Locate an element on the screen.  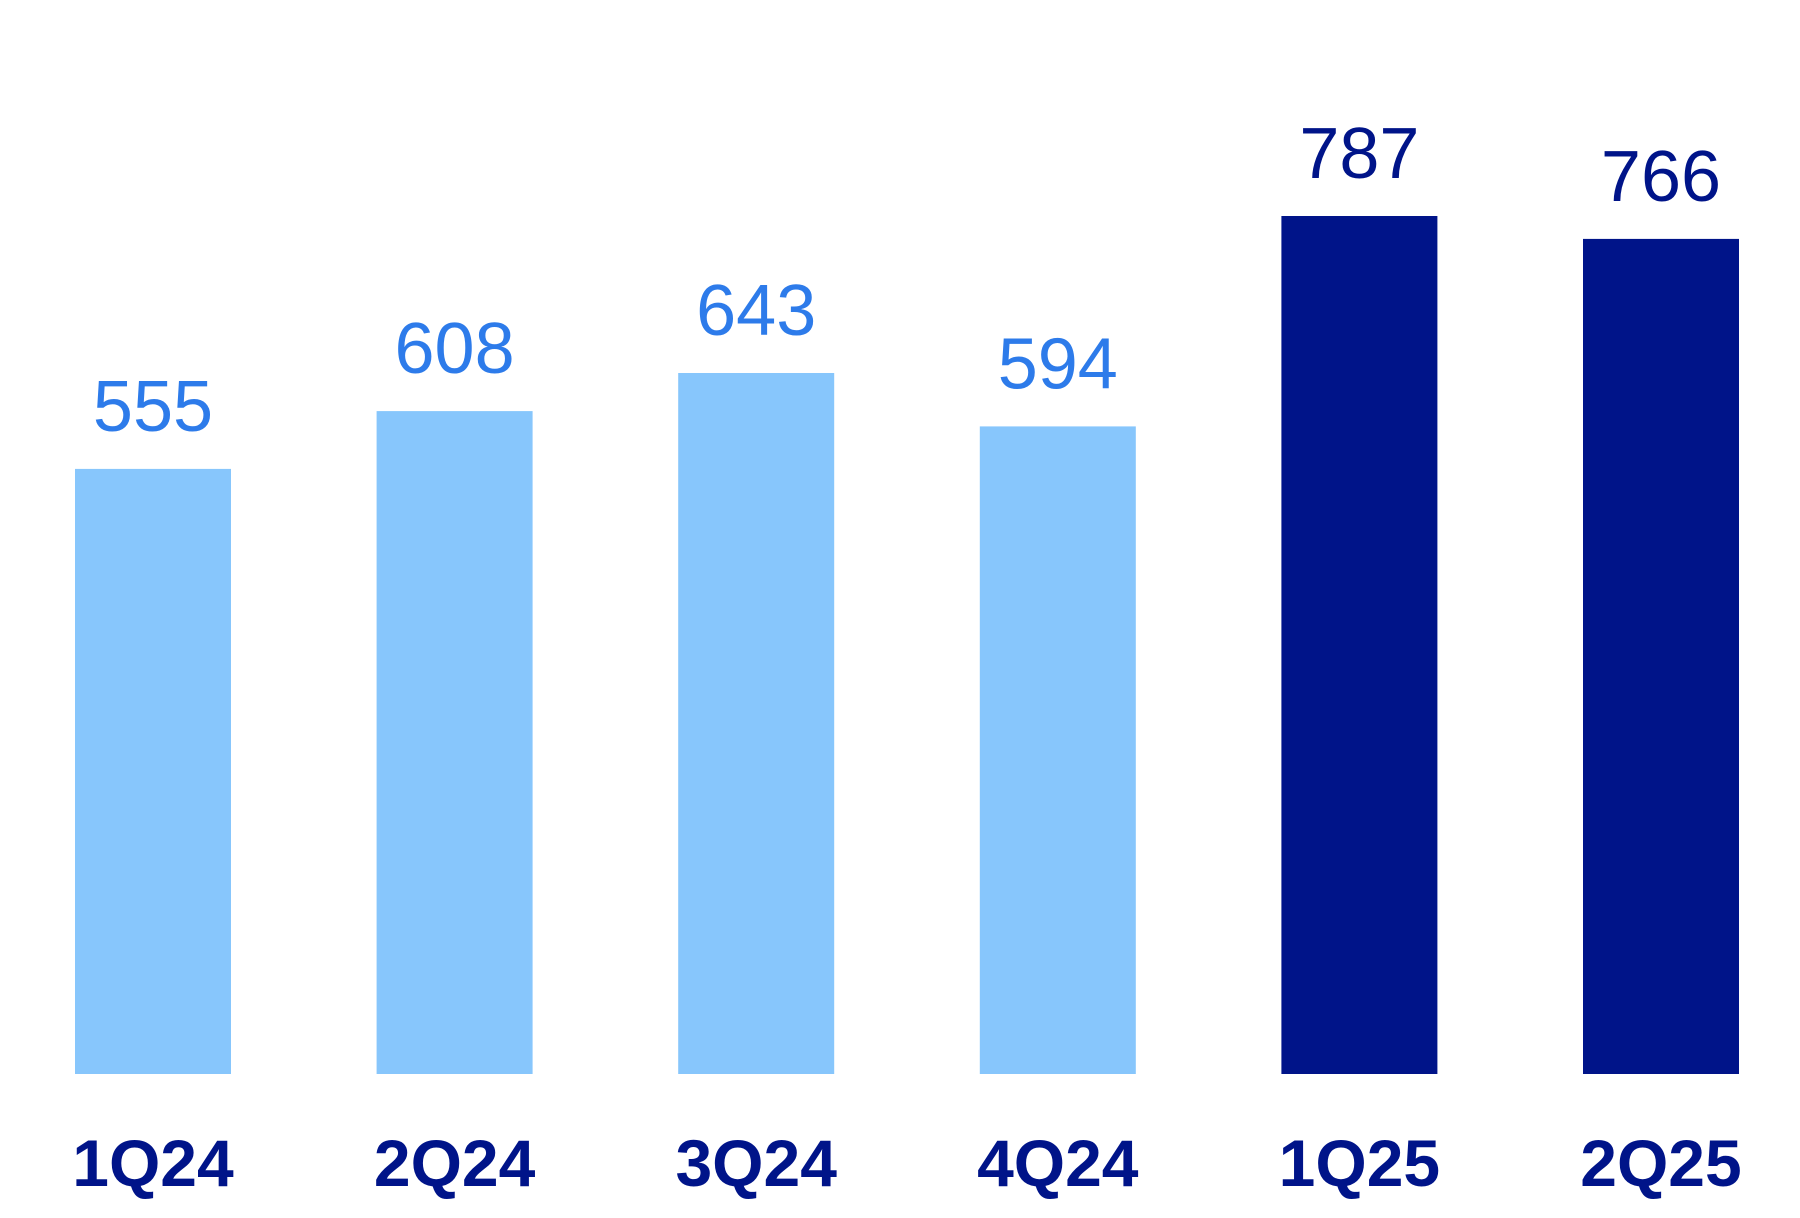
value-label-2q25: 766 is located at coordinates (1661, 177).